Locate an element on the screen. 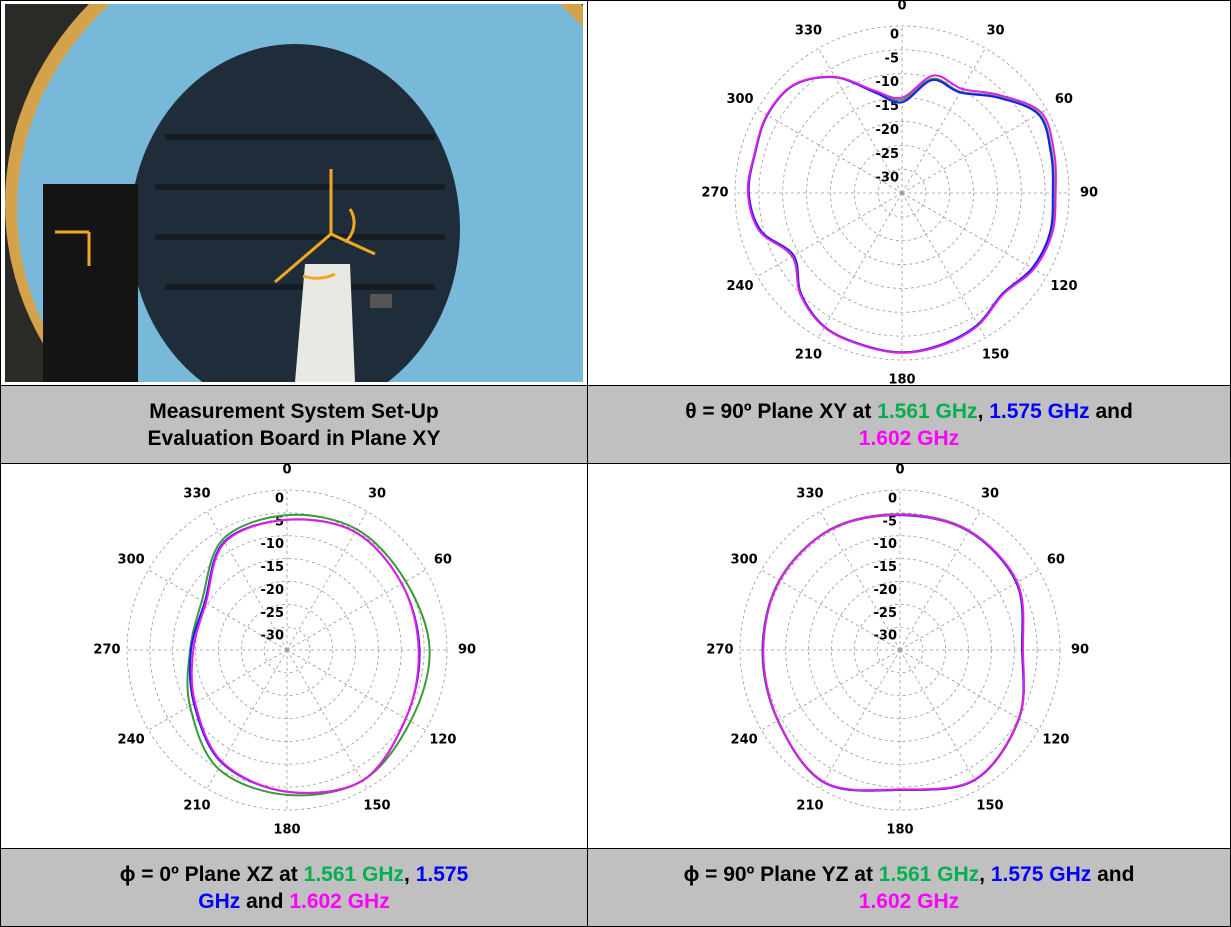  caption-text: ϕ = 90º Plane YZ at is located at coordinates (781, 874).